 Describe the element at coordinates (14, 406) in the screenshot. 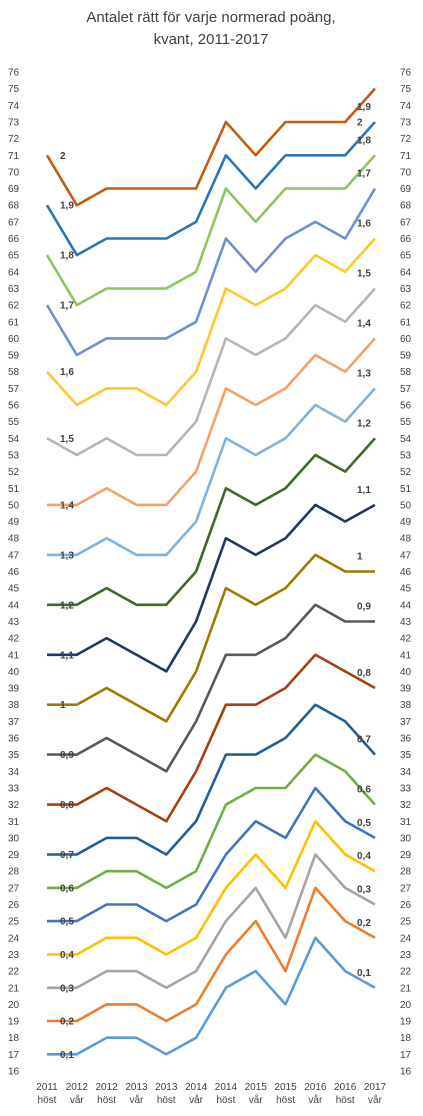

I see `y-tick-label-left: 56` at that location.